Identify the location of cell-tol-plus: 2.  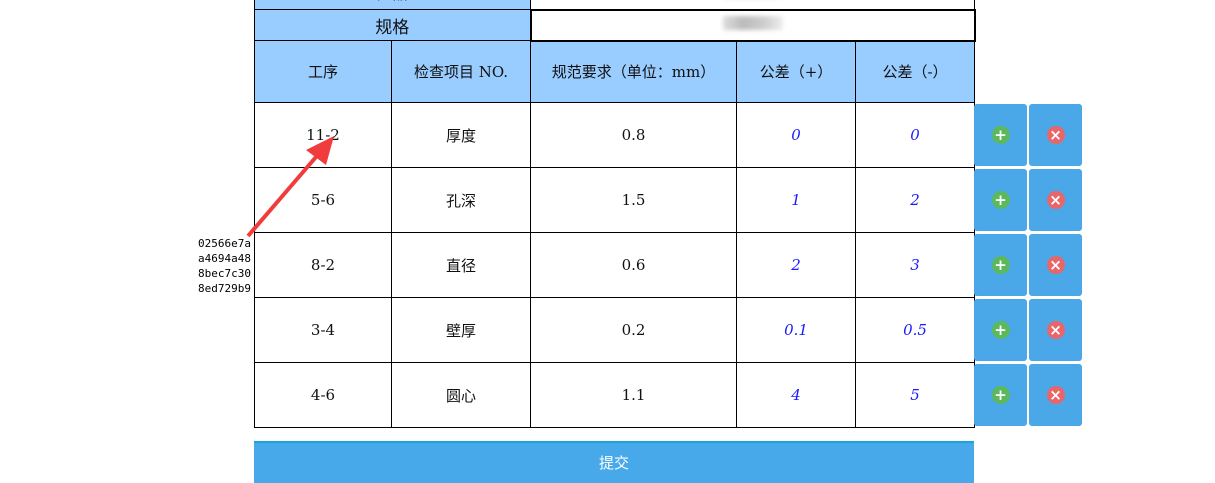
(796, 265).